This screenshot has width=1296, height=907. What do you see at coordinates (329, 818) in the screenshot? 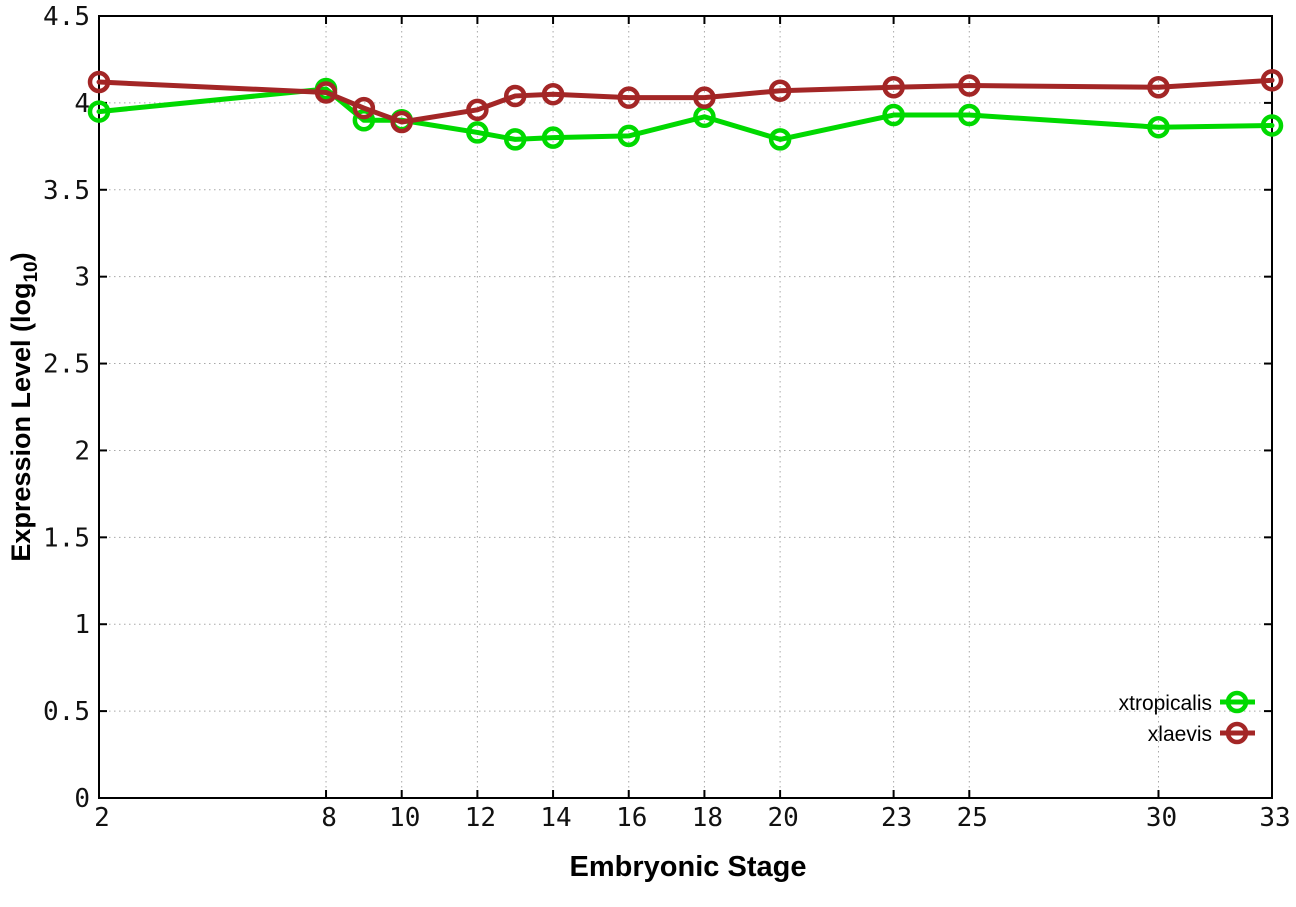
I see `x-tick-label: 8` at bounding box center [329, 818].